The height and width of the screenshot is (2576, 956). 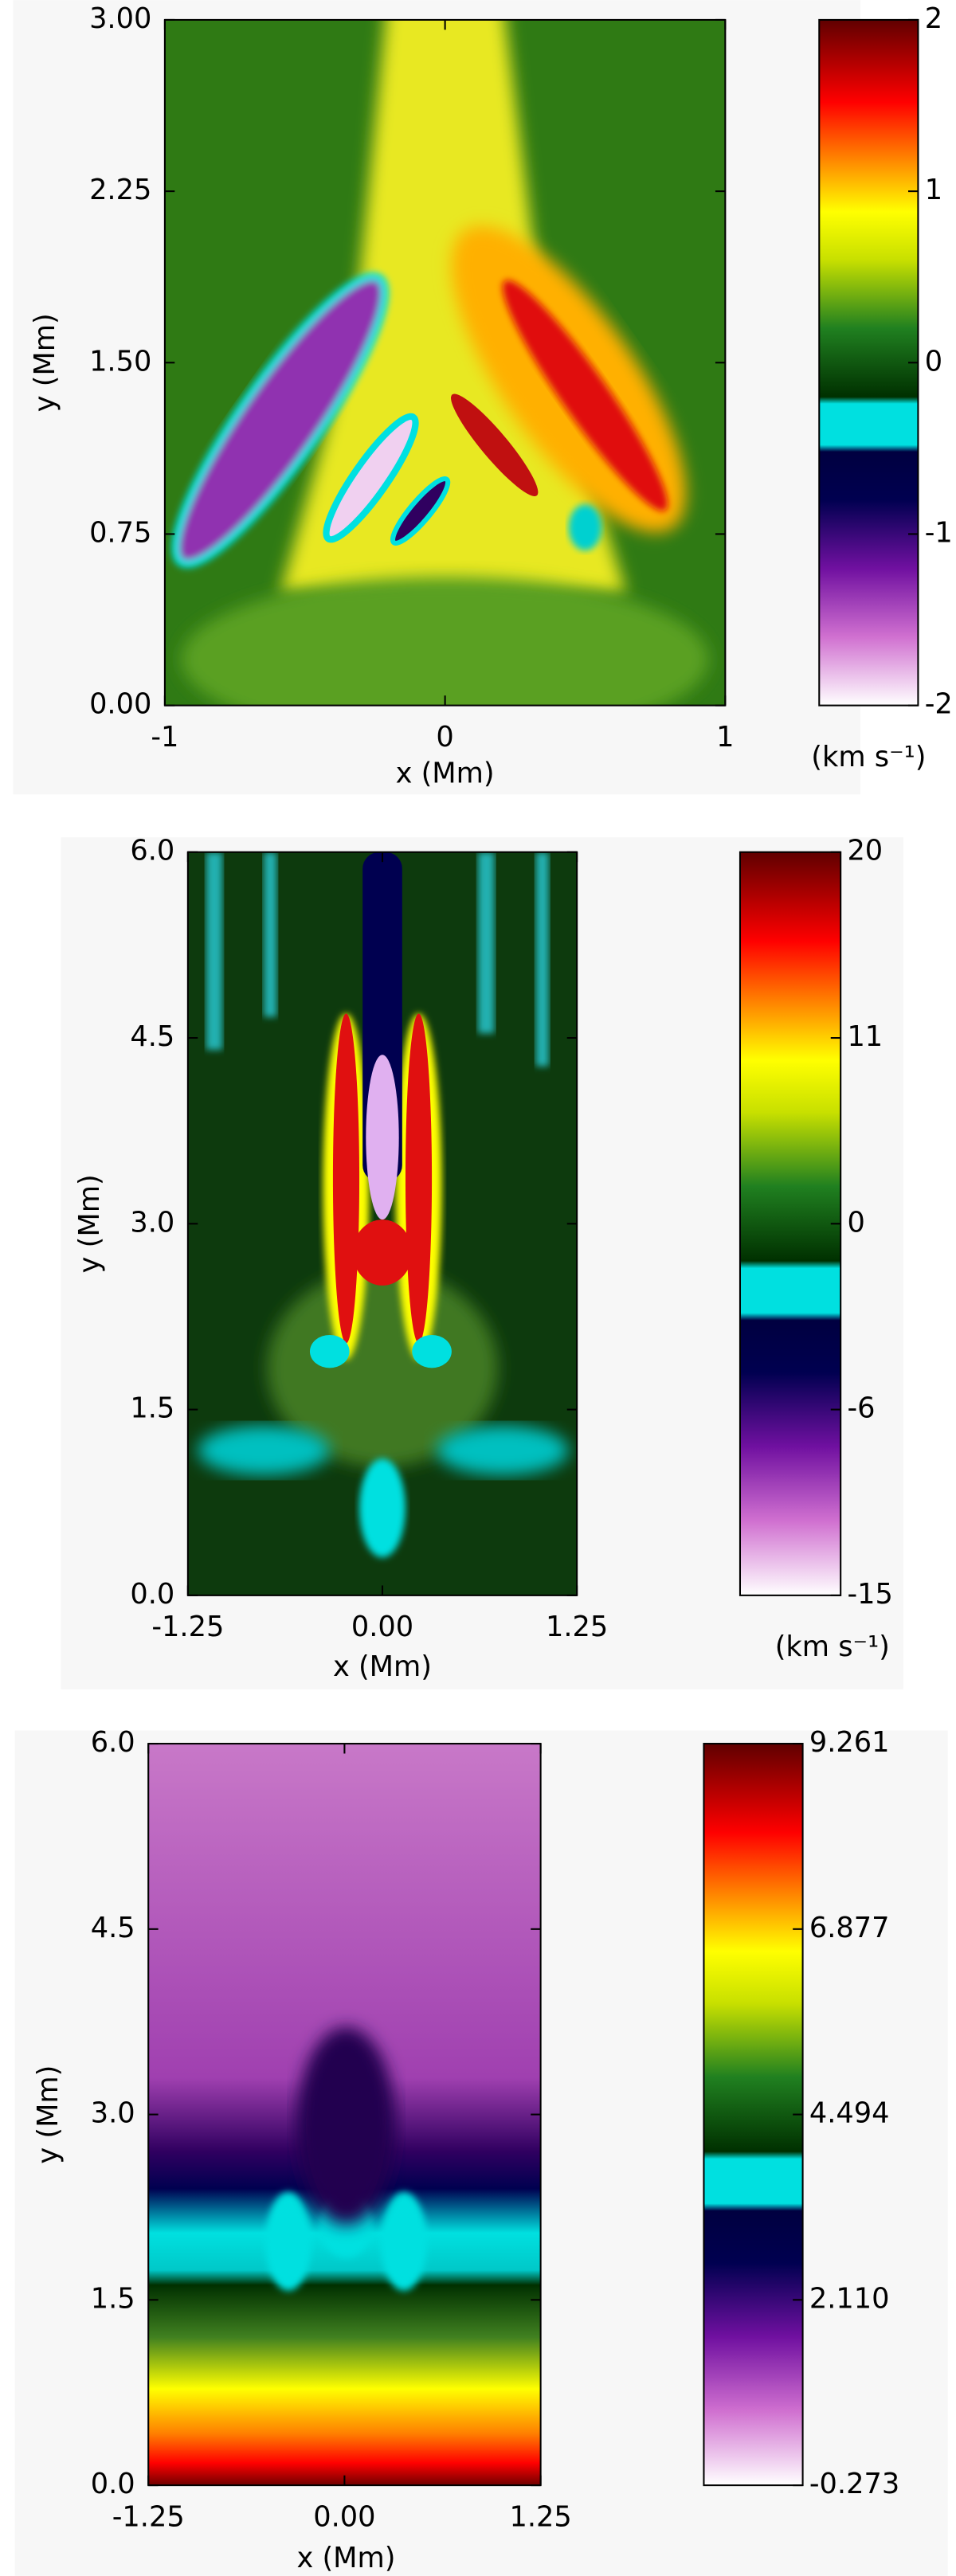 What do you see at coordinates (120, 18) in the screenshot?
I see `y-tick-label: 3.00` at bounding box center [120, 18].